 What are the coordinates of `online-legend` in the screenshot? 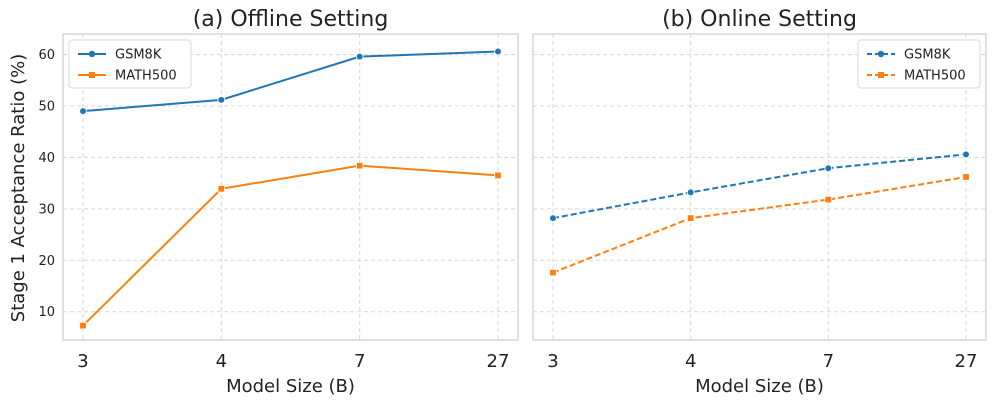 It's located at (919, 64).